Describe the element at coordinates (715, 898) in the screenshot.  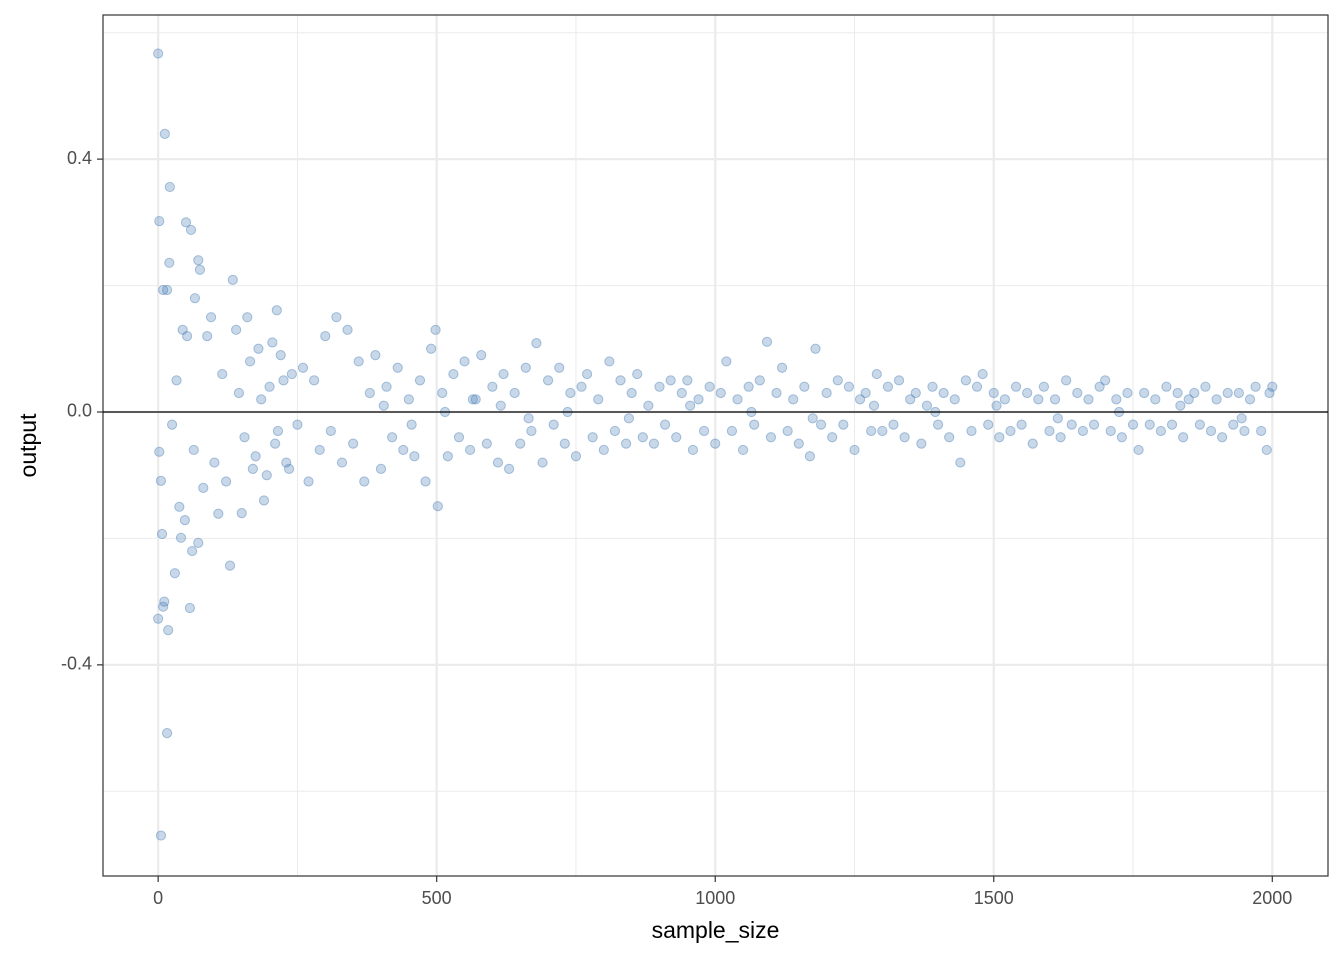
I see `x-tick-label: 1000` at that location.